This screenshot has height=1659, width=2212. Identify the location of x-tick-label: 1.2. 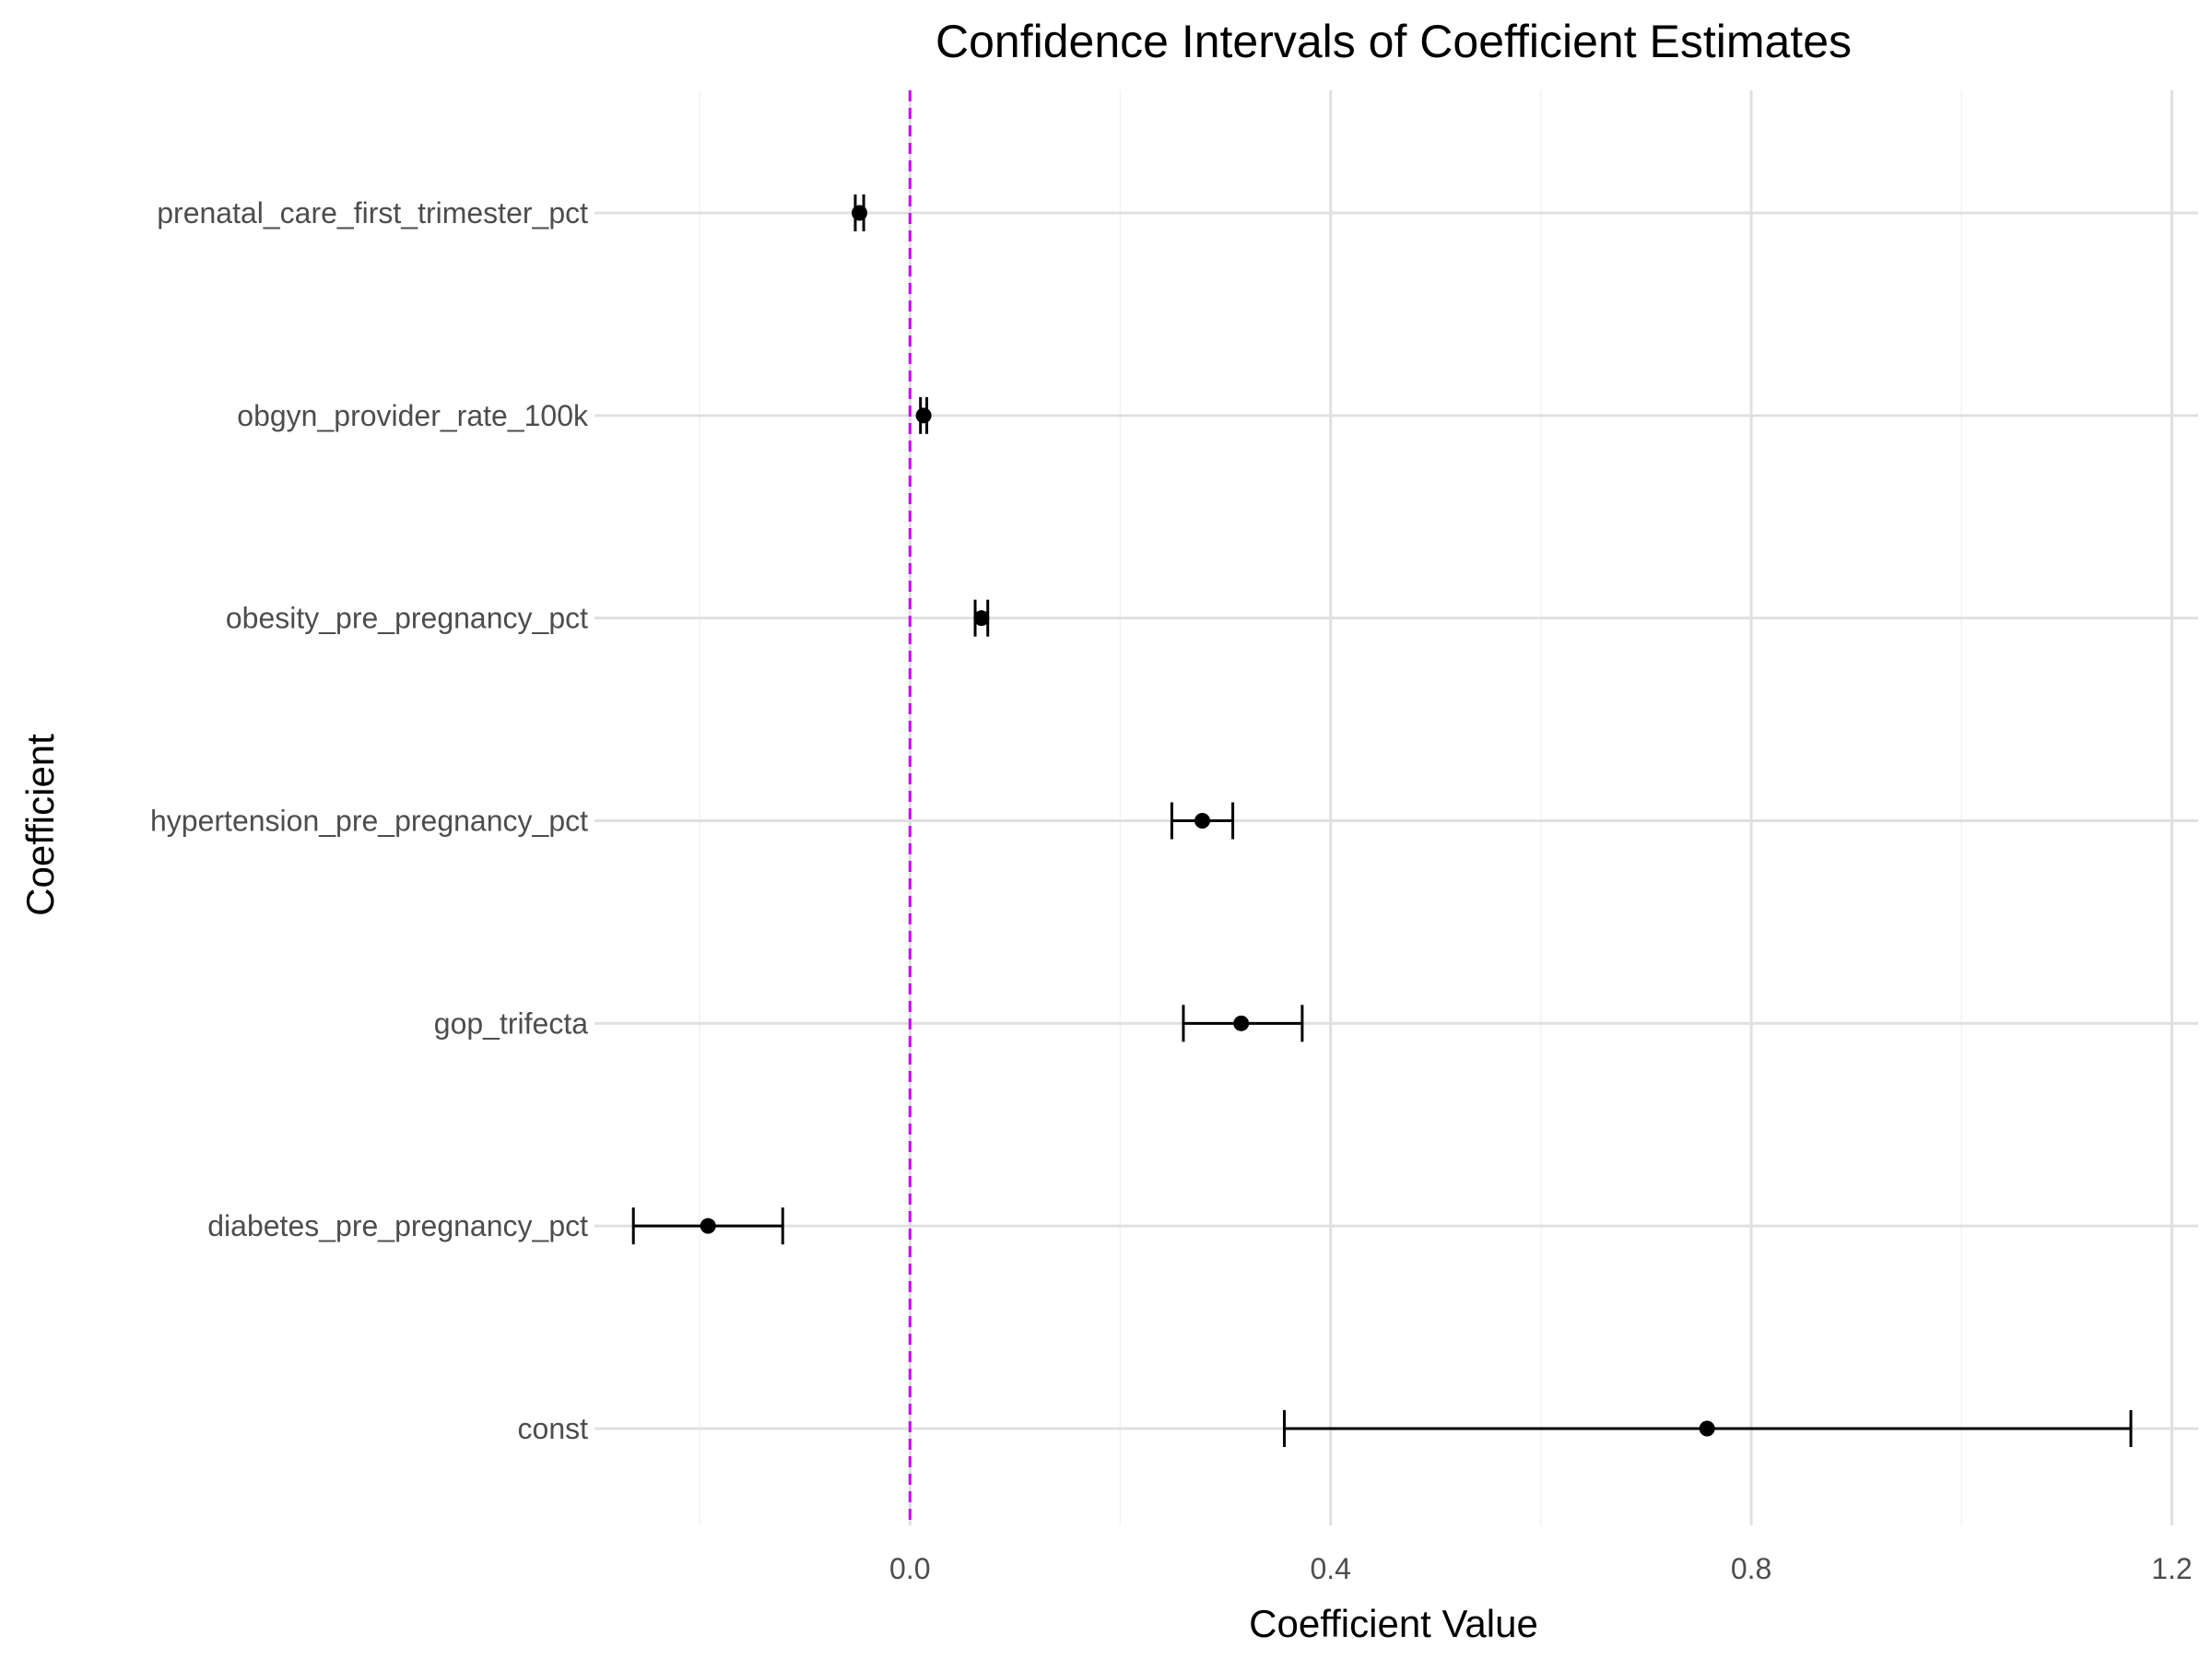
(2171, 1568).